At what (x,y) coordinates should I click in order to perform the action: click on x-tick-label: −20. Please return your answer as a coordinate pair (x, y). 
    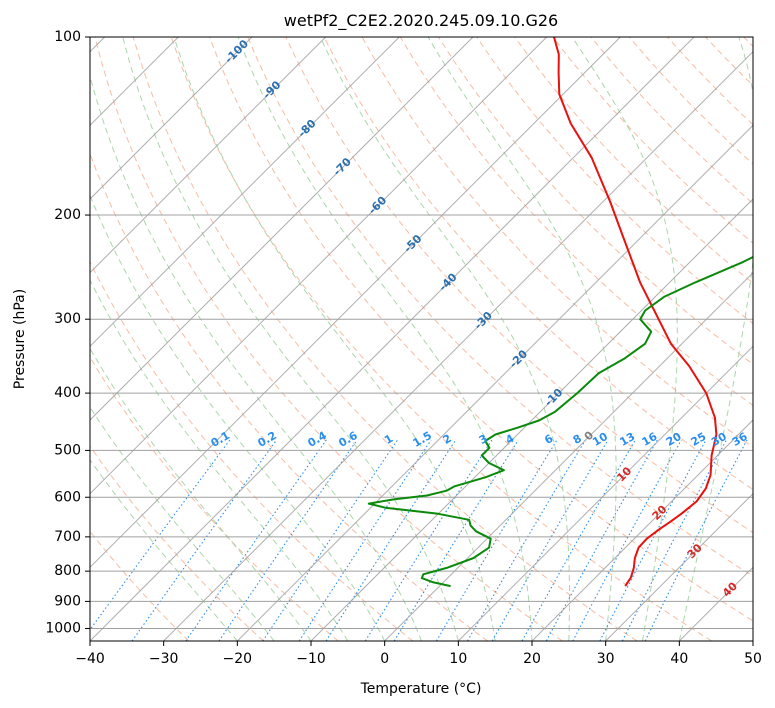
    Looking at the image, I should click on (238, 659).